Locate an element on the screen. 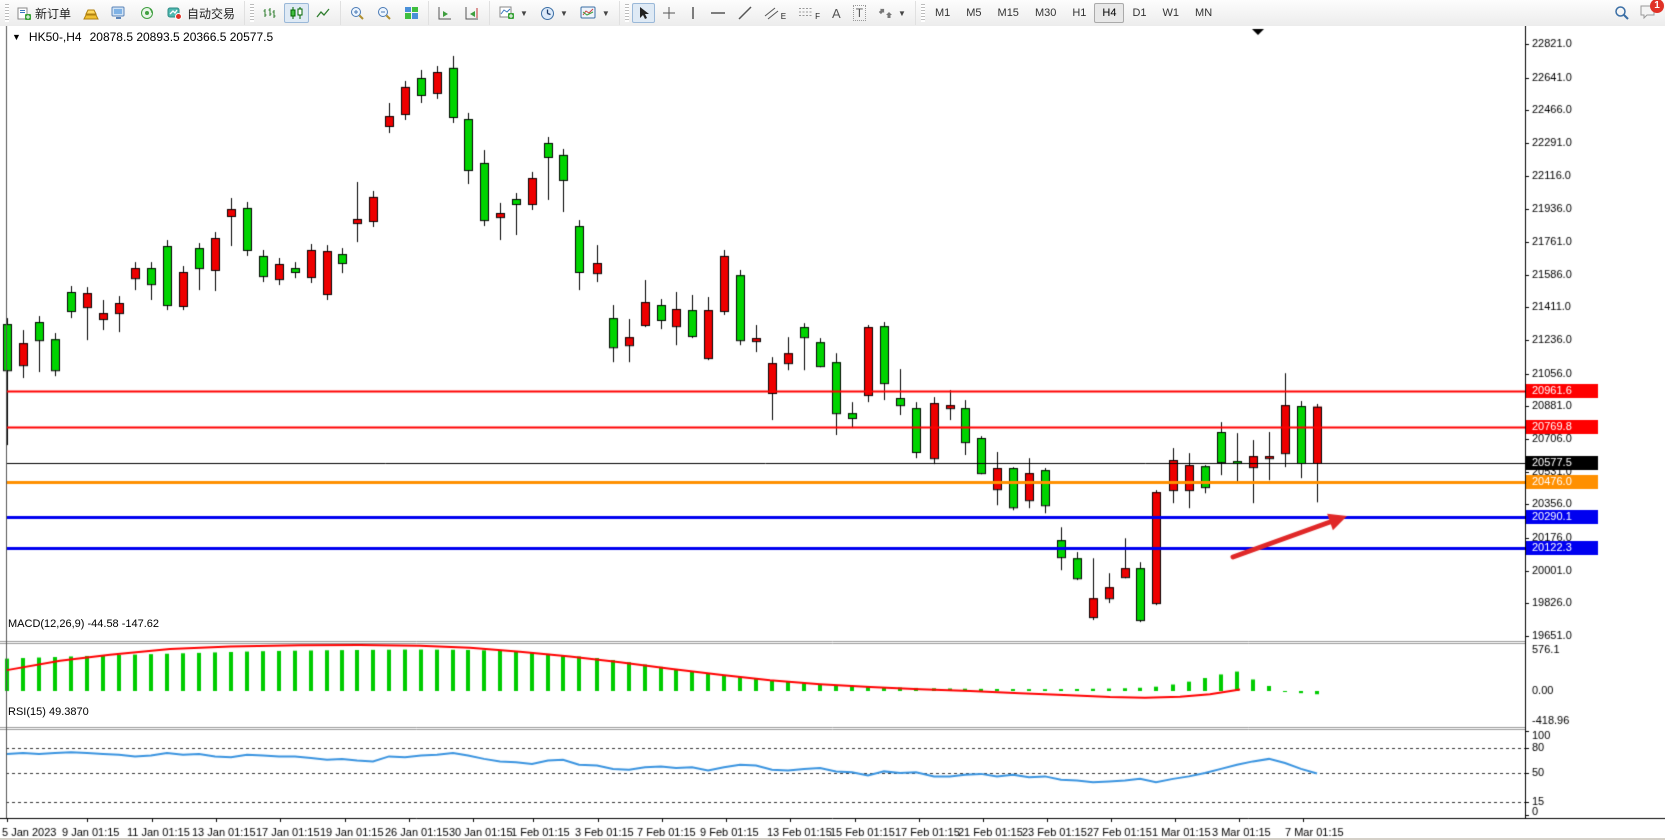  drawing-tools-group: E F A T ▼ is located at coordinates (766, 13).